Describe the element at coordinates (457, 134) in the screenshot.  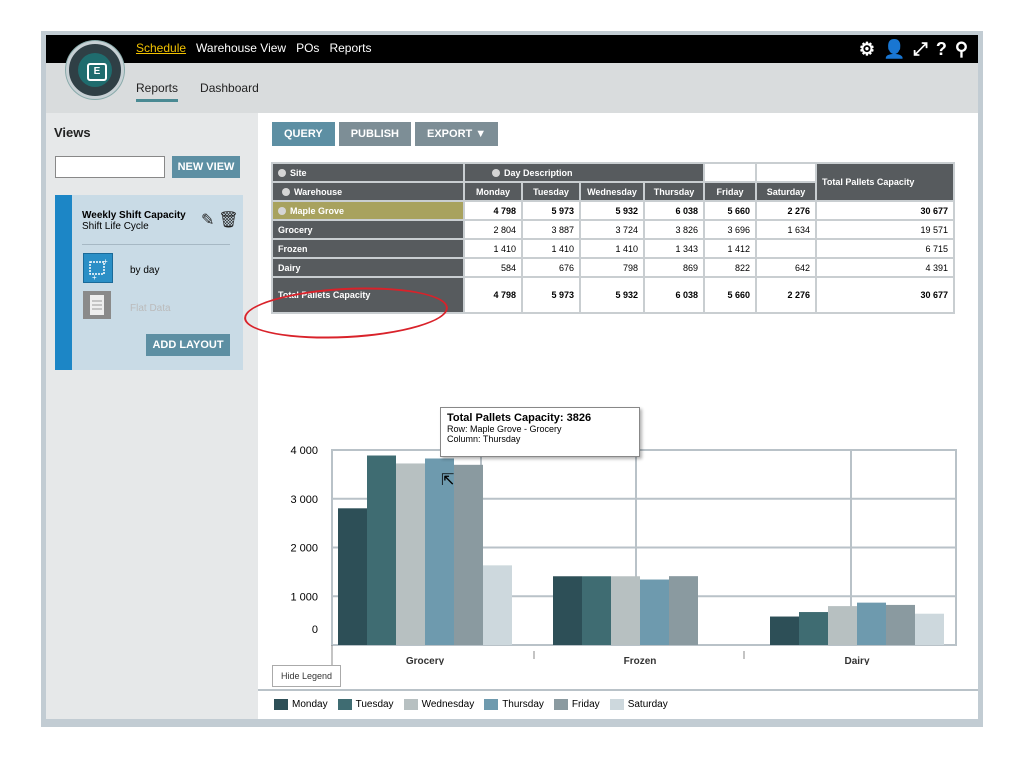
I see `export-button: EXPORT ▼` at that location.